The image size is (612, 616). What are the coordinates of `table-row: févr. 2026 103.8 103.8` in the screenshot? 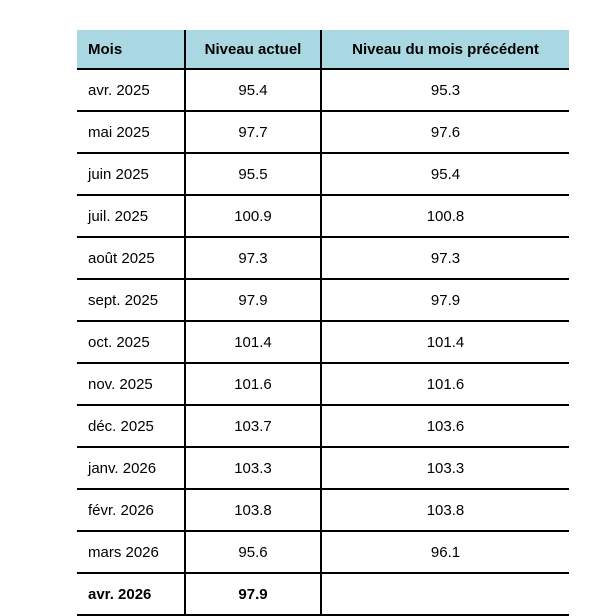 It's located at (323, 510).